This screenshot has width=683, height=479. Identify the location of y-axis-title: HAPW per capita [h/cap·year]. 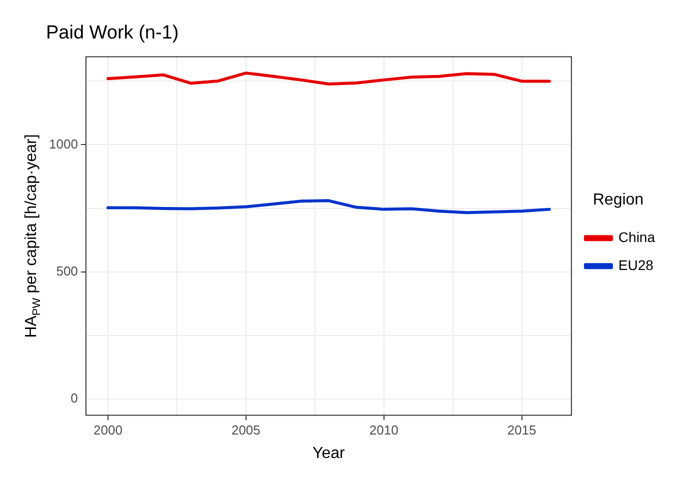
(33, 236).